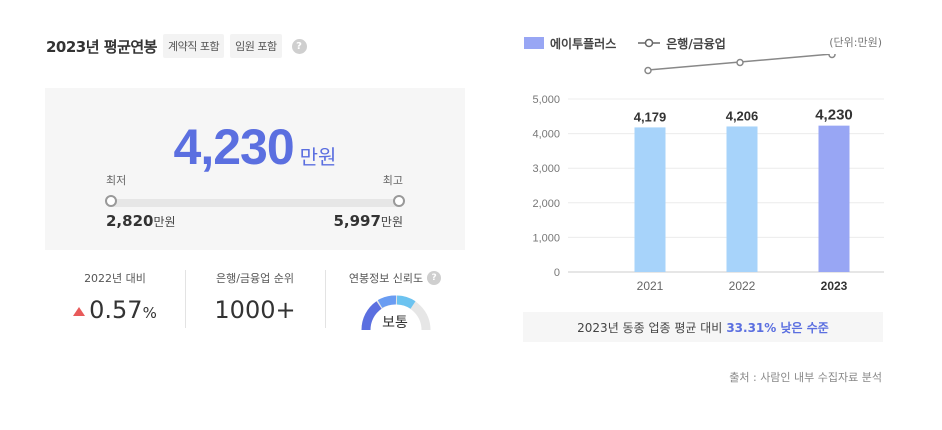 This screenshot has width=942, height=430. I want to click on min-salary-unit: 만원, so click(164, 222).